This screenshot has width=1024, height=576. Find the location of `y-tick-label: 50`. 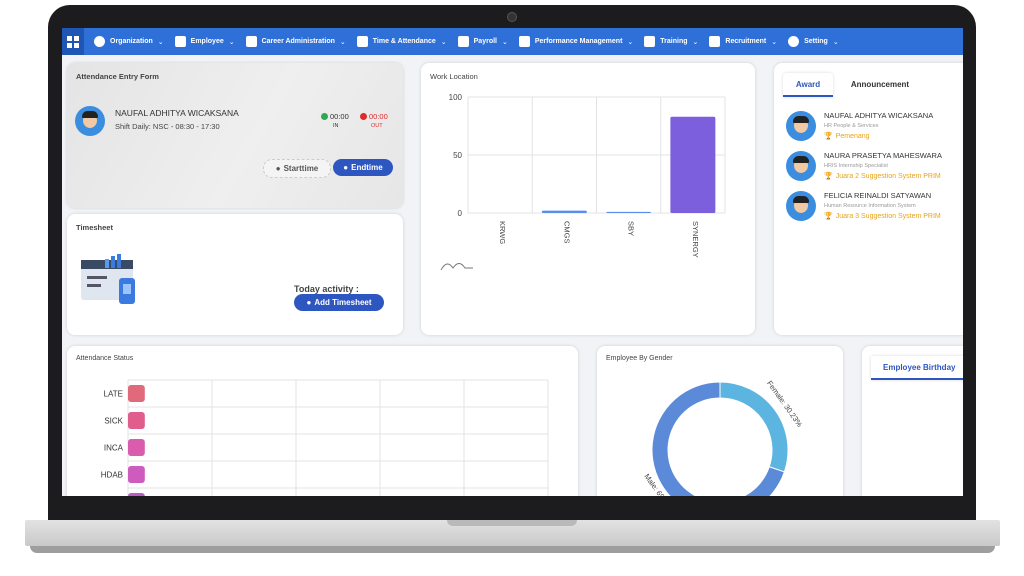

y-tick-label: 50 is located at coordinates (457, 155).